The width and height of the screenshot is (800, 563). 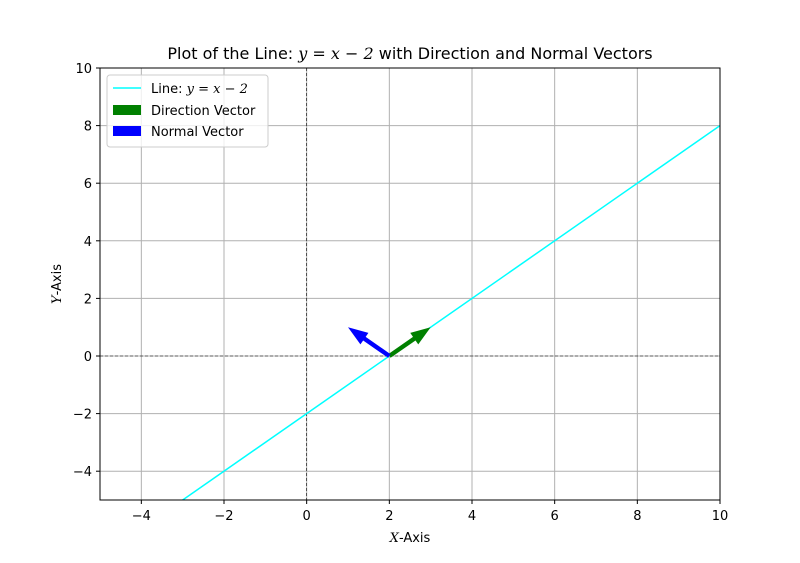 What do you see at coordinates (88, 357) in the screenshot?
I see `y-tick-label: 0` at bounding box center [88, 357].